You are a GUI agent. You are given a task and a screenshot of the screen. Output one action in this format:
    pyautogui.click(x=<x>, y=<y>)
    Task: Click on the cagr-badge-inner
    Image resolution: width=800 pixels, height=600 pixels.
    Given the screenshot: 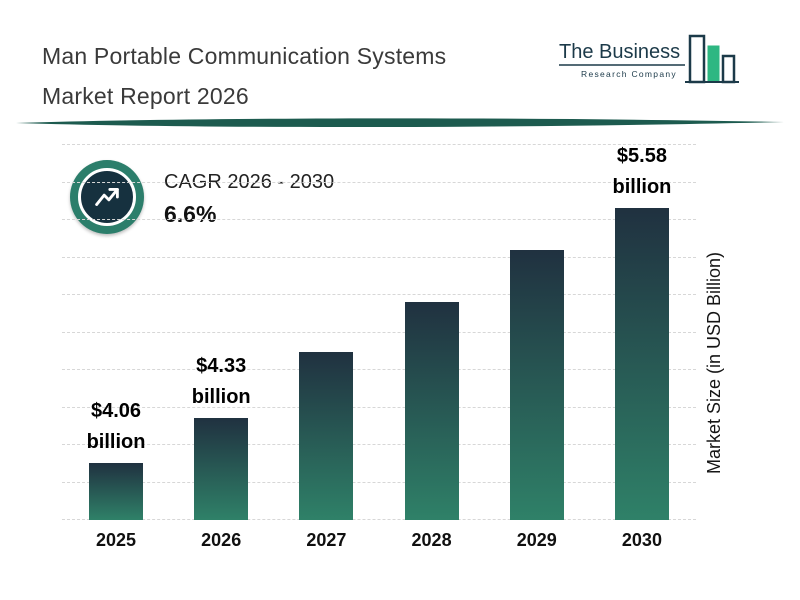 What is the action you would take?
    pyautogui.click(x=107, y=197)
    